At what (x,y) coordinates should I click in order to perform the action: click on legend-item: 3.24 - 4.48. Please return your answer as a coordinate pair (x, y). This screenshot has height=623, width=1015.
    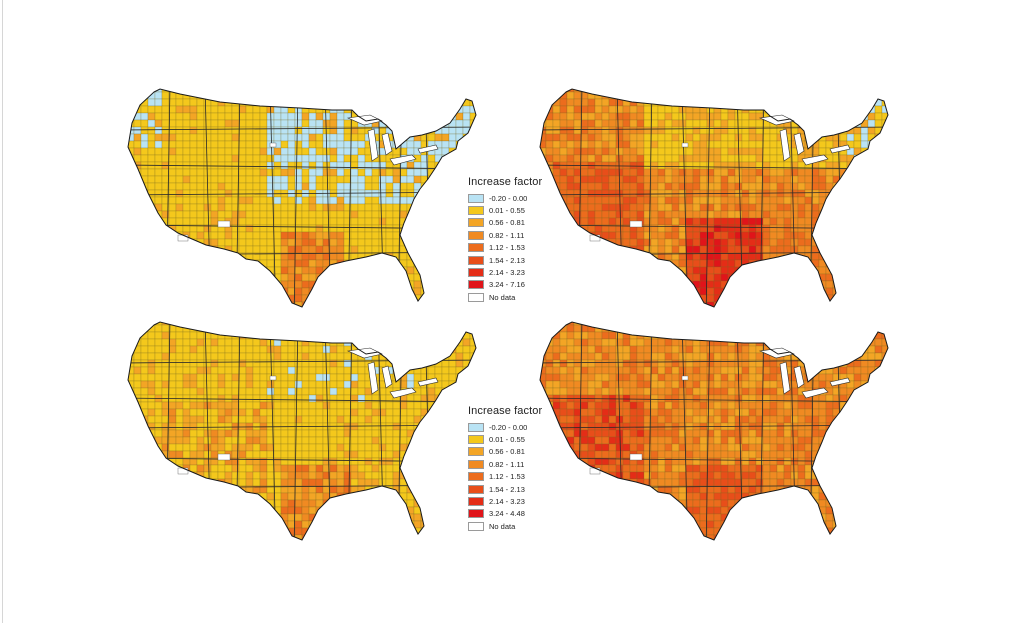
    Looking at the image, I should click on (505, 514).